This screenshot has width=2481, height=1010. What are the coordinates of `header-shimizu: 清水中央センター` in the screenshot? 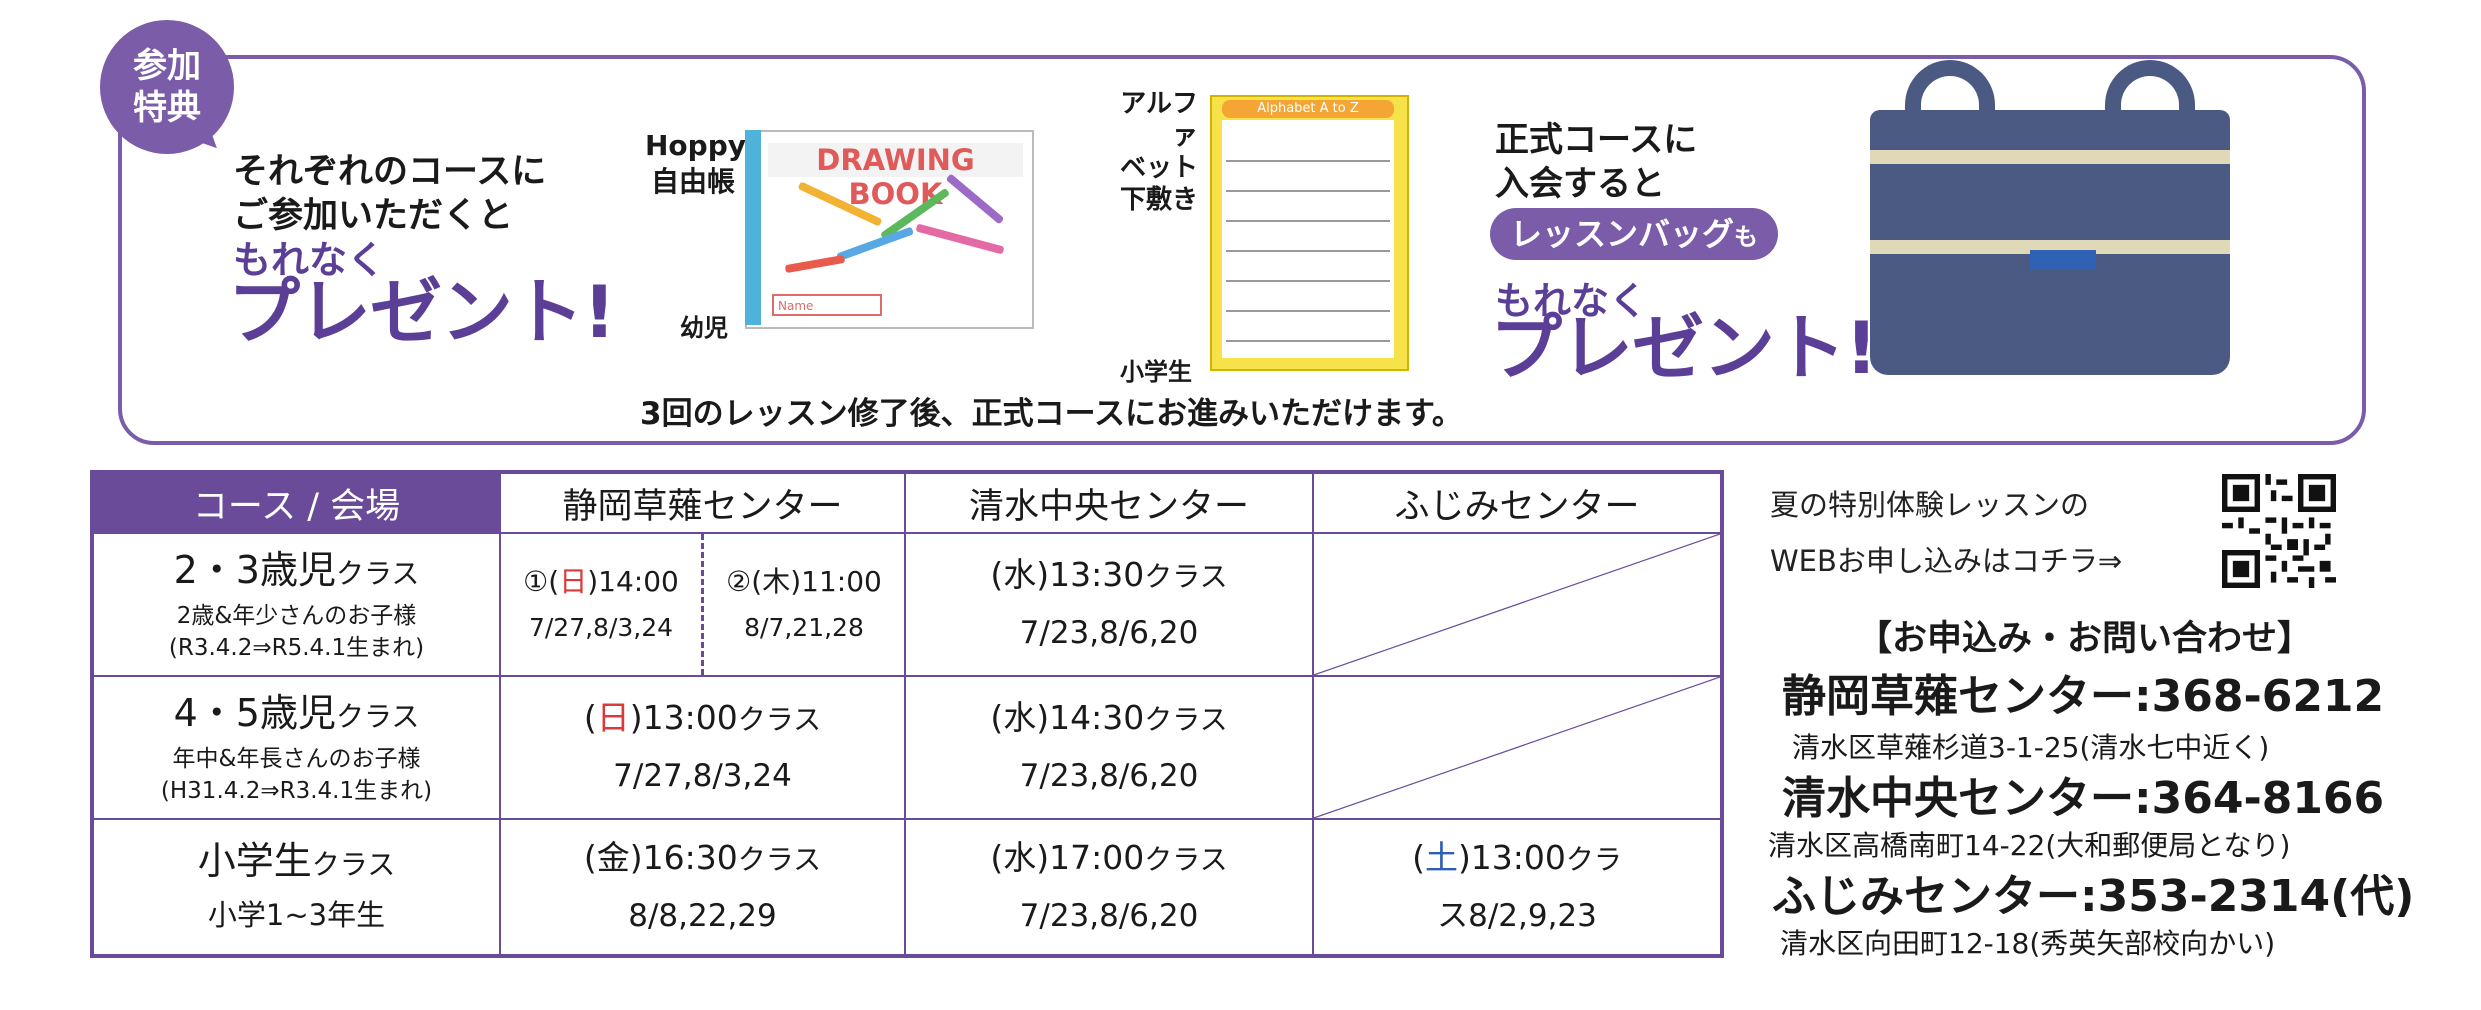 It's located at (1109, 502).